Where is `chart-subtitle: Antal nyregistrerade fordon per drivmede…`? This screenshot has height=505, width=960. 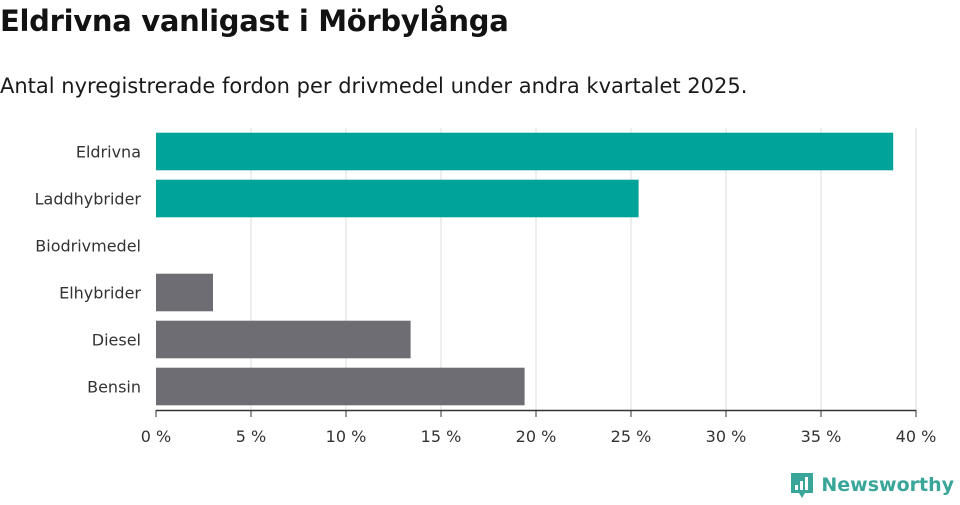 chart-subtitle: Antal nyregistrerade fordon per drivmede… is located at coordinates (374, 86).